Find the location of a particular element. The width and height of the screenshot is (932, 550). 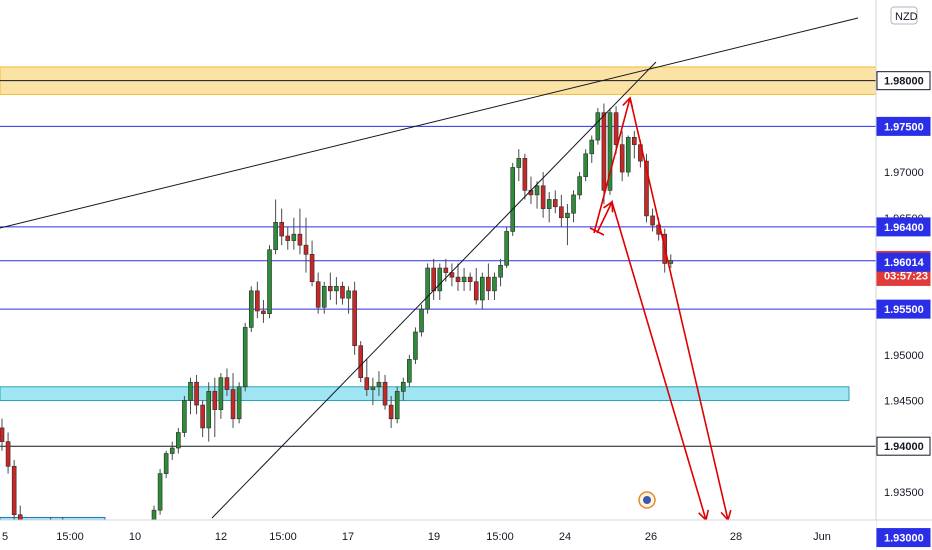

currency-badge is located at coordinates (904, 15).